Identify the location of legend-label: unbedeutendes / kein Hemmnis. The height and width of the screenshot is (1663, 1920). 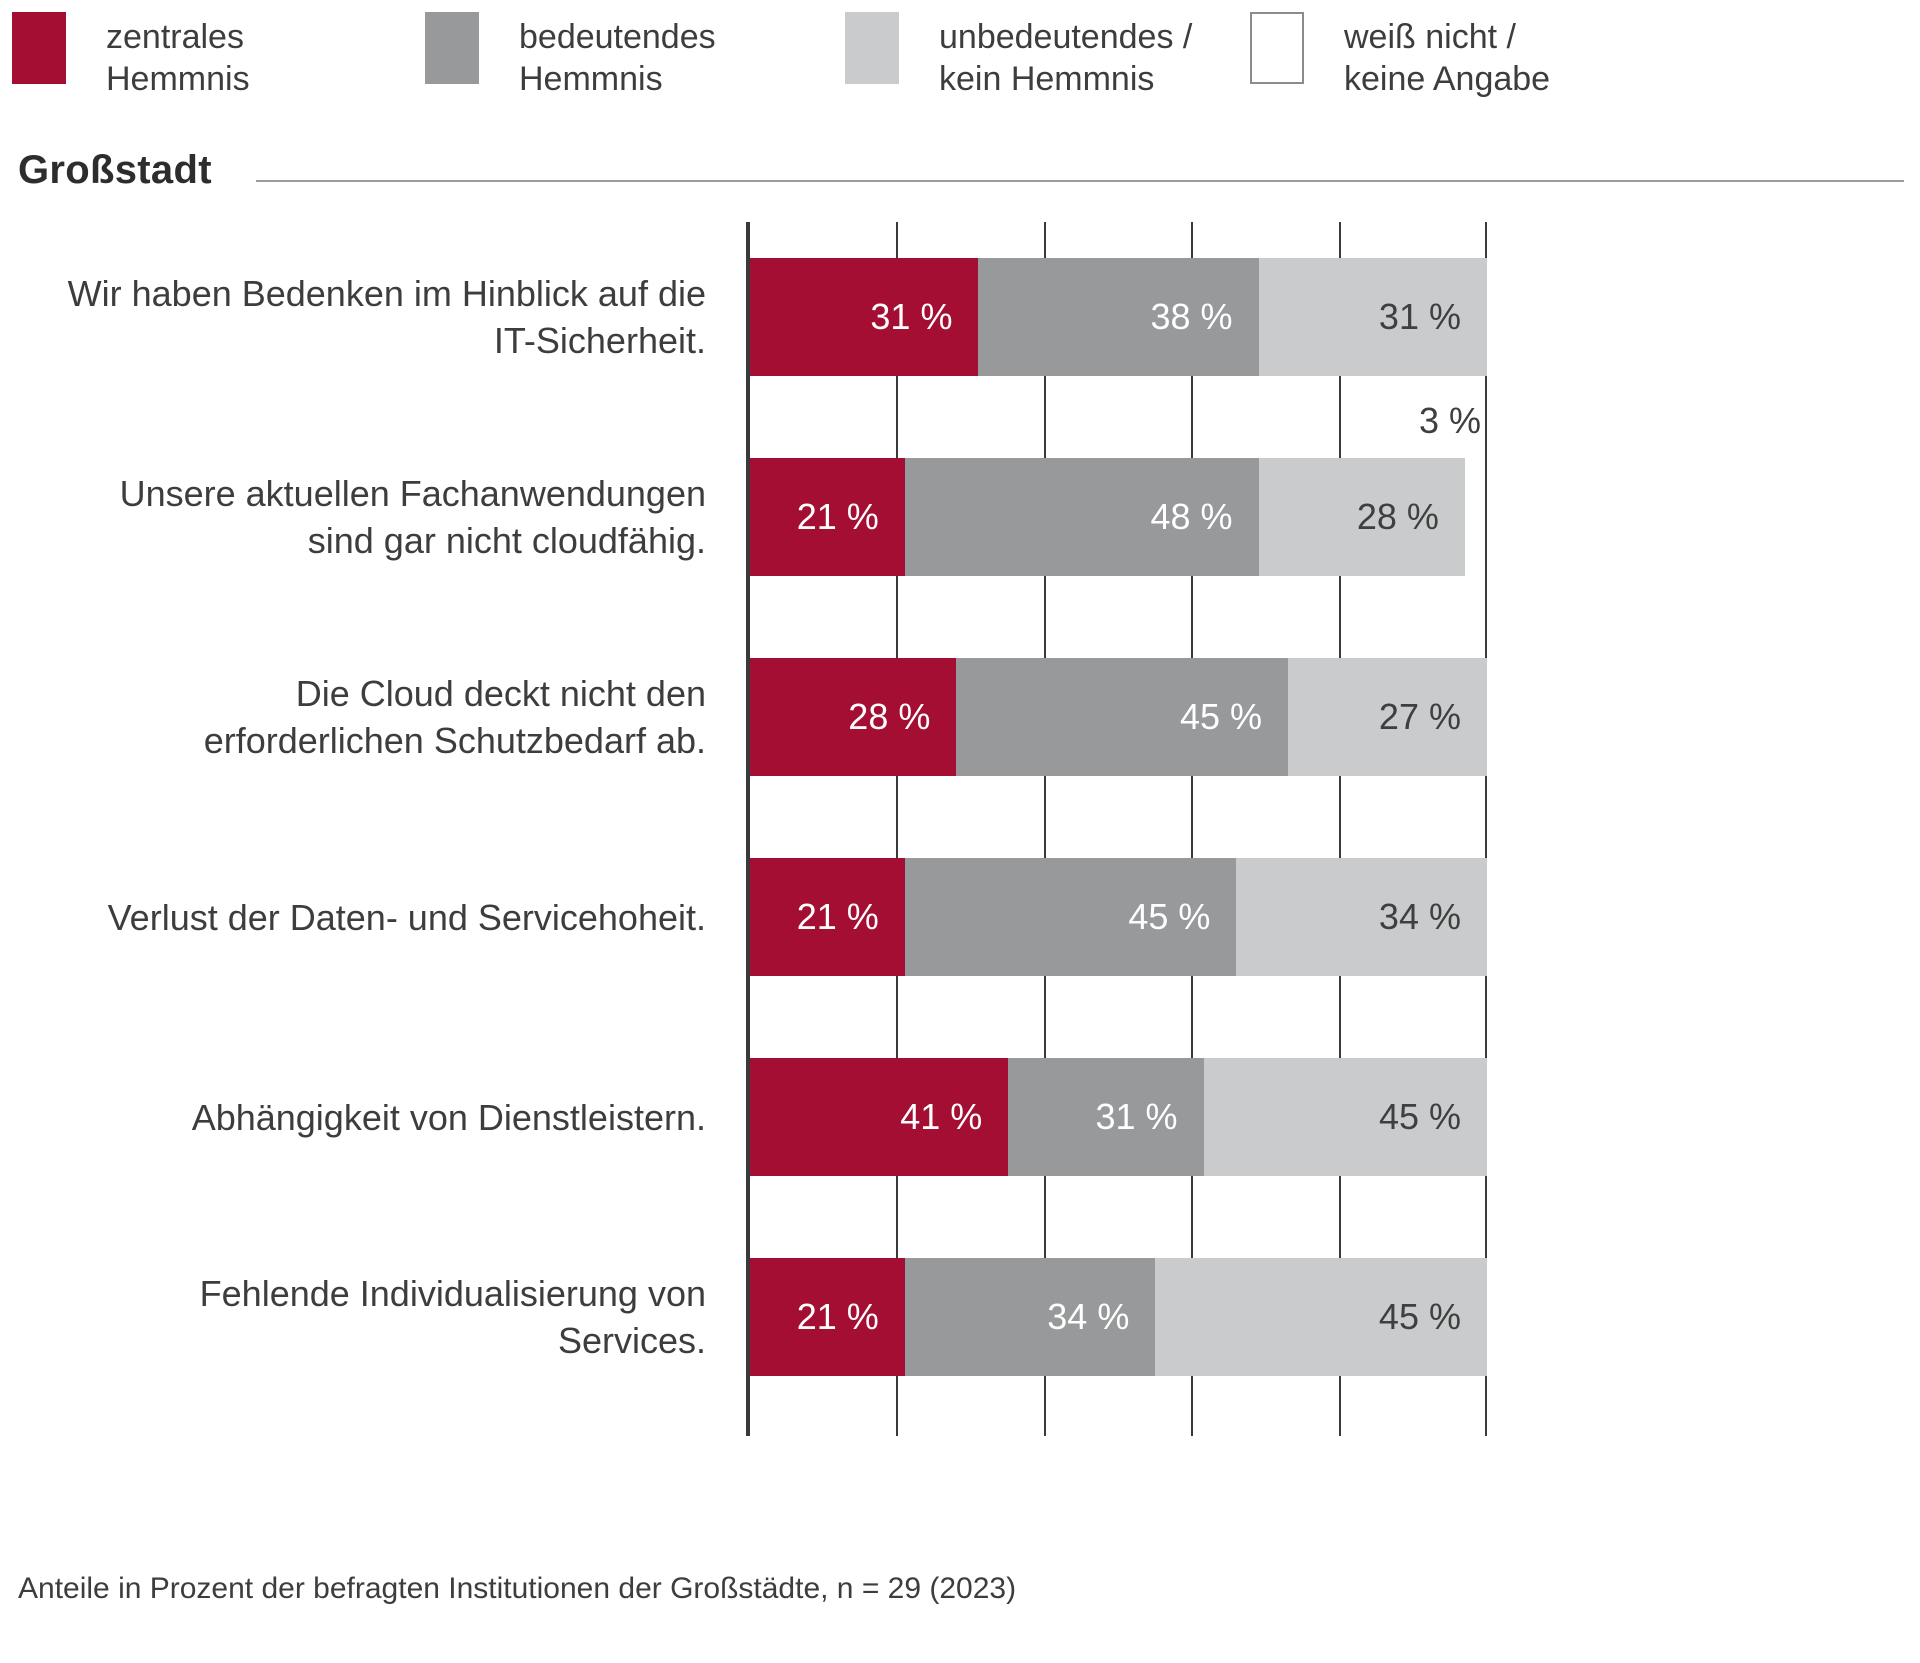
(1065, 56).